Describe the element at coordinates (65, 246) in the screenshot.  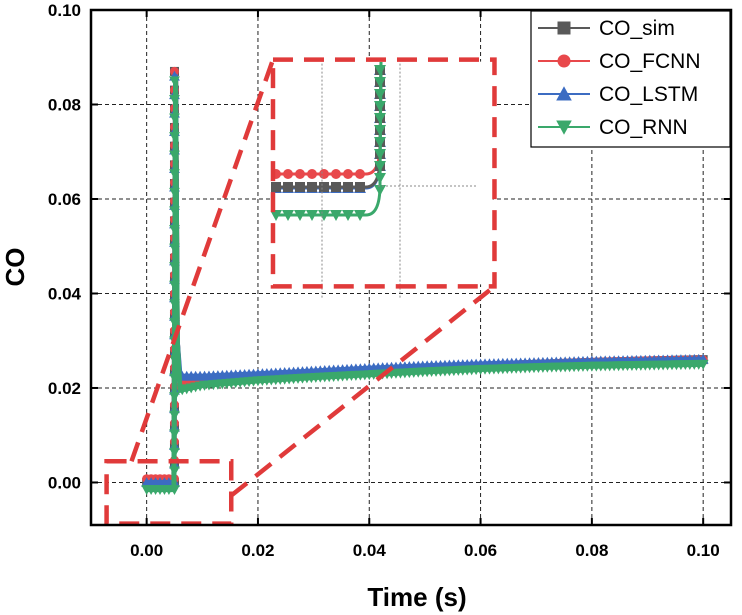
I see `y-tick-labels: 0.00 0.02 0.04 0.06 0.08 0.10` at that location.